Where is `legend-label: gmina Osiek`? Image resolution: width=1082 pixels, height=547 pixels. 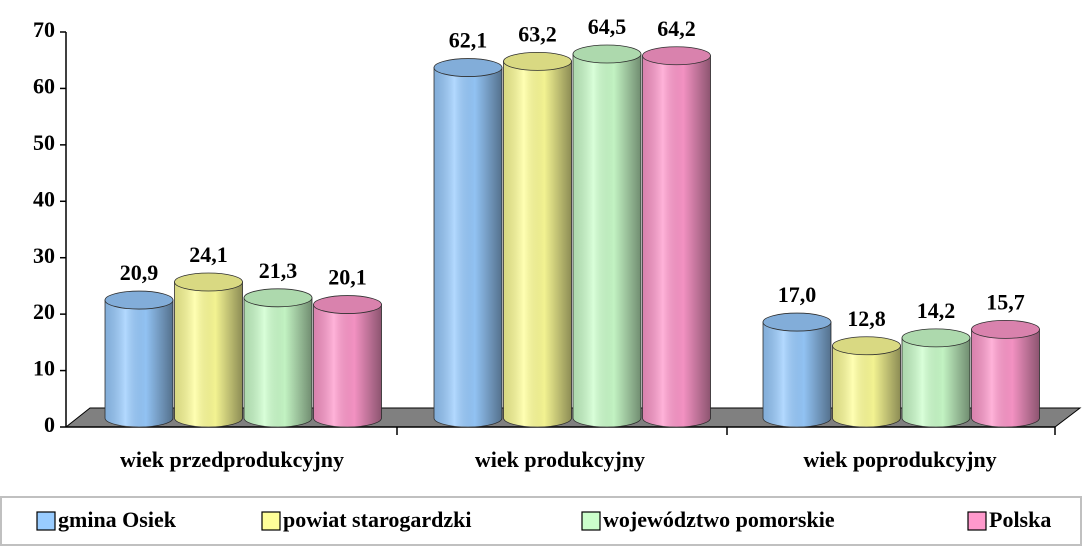
legend-label: gmina Osiek is located at coordinates (117, 519).